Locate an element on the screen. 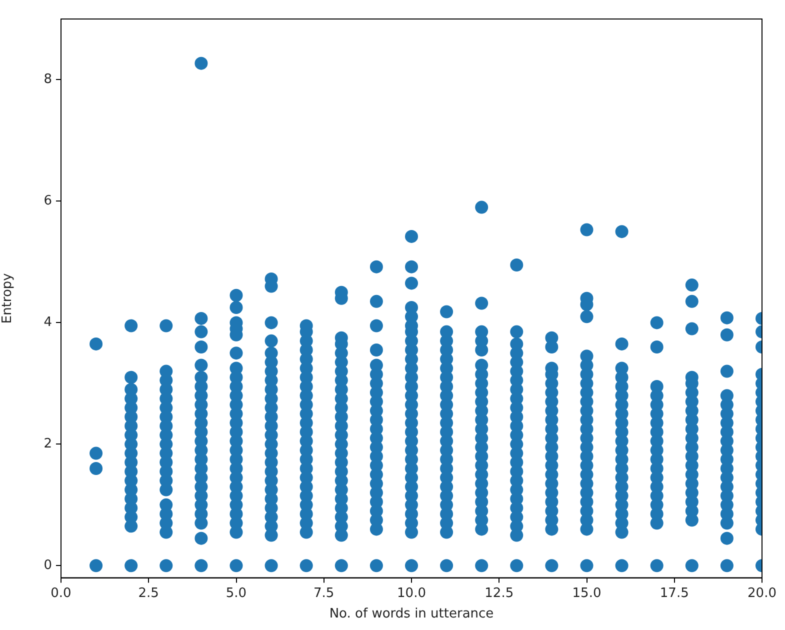  x-tick-label: 7.5 is located at coordinates (324, 593).